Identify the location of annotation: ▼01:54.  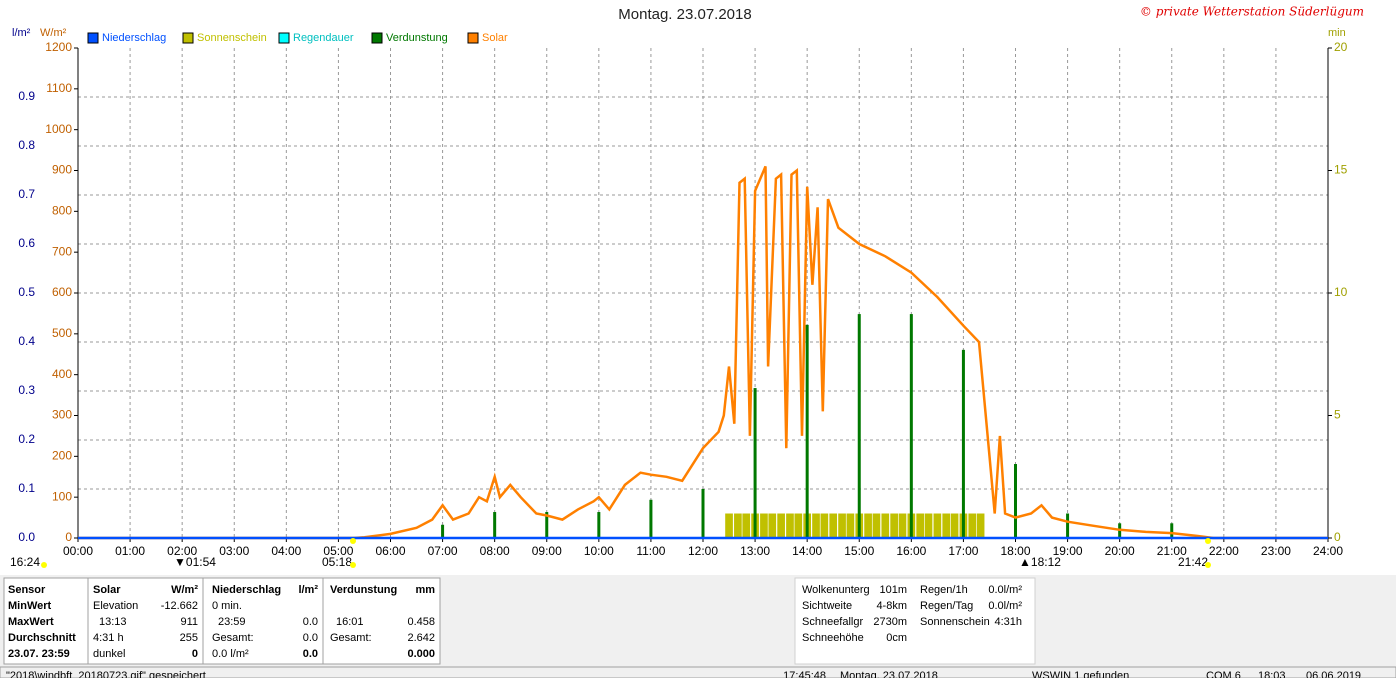
(195, 562).